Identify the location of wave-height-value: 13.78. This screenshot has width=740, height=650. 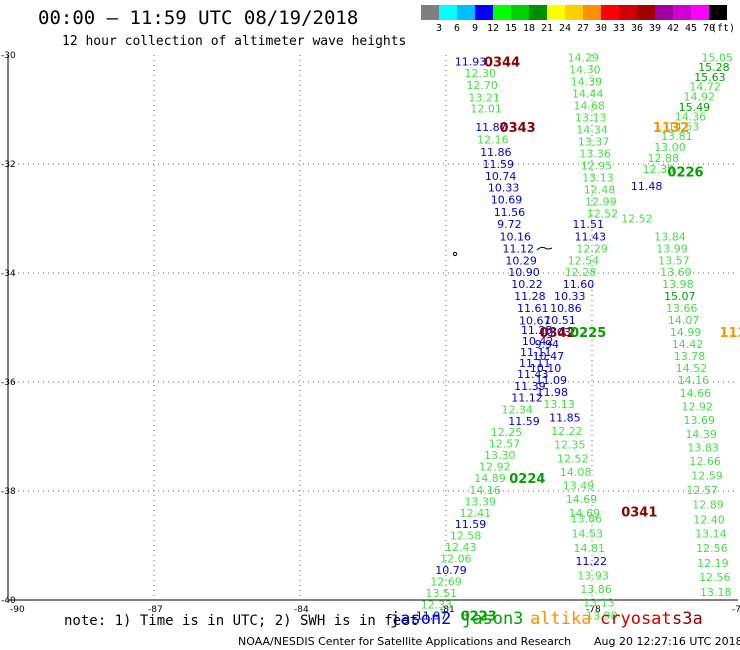
(690, 356).